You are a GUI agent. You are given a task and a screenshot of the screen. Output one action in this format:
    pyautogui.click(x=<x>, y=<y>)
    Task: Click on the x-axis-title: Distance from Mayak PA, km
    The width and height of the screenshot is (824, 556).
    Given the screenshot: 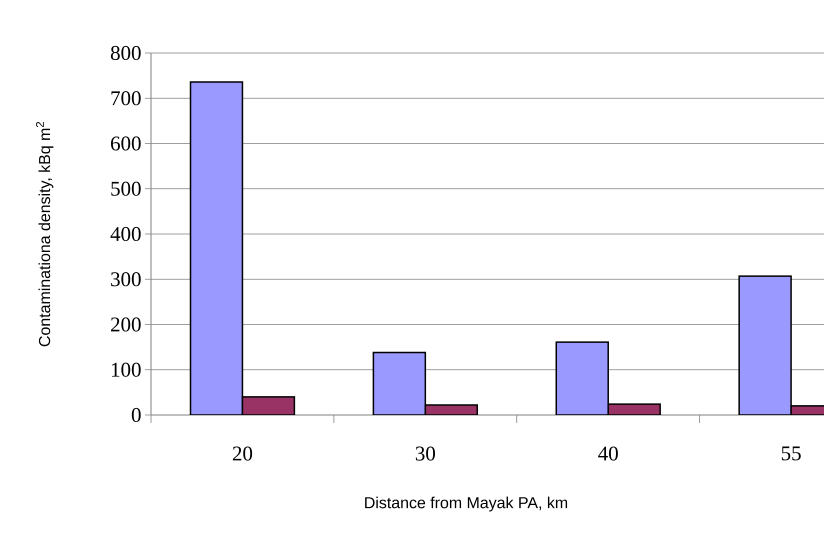 What is the action you would take?
    pyautogui.click(x=466, y=504)
    